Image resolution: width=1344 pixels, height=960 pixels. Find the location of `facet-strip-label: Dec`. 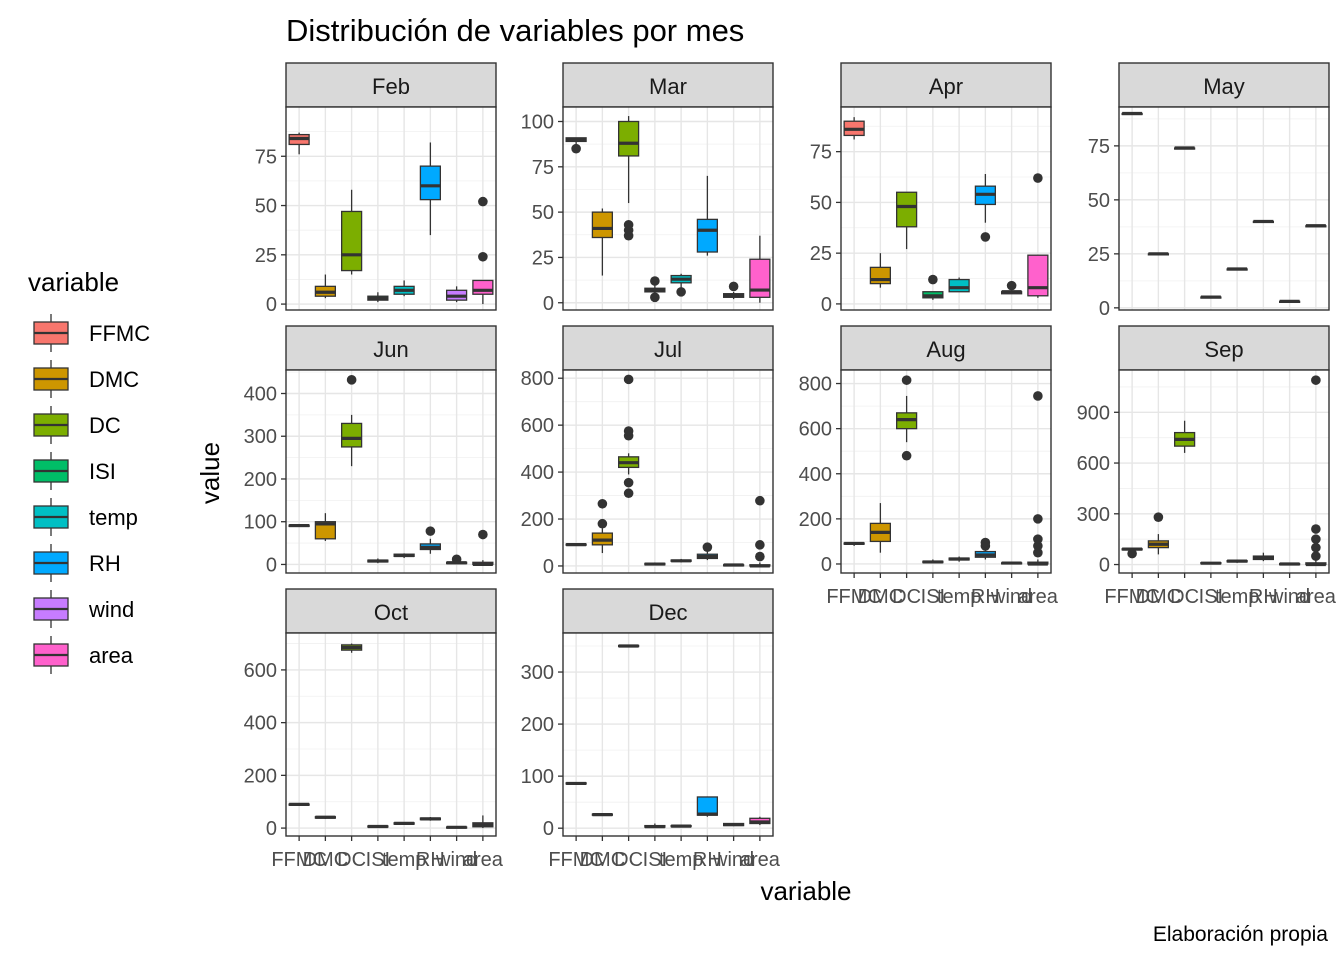

facet-strip-label: Dec is located at coordinates (667, 612).